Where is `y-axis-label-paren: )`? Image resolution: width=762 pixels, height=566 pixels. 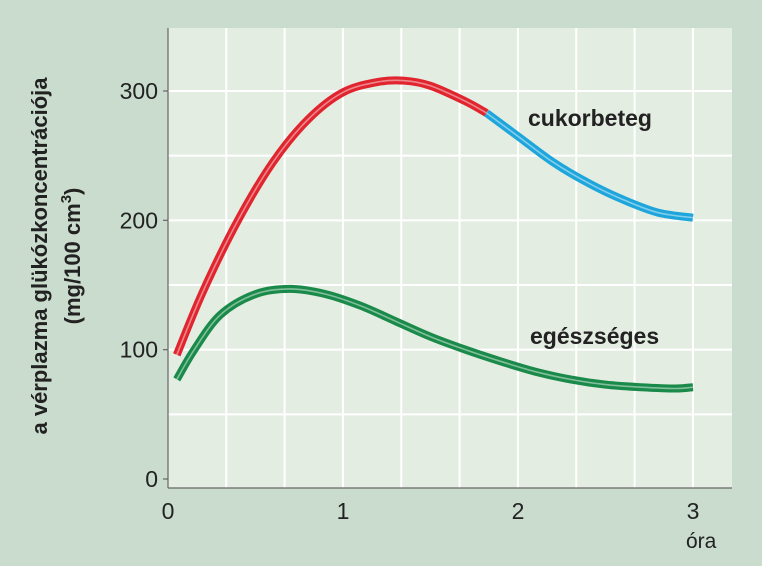 y-axis-label-paren: ) is located at coordinates (72, 191).